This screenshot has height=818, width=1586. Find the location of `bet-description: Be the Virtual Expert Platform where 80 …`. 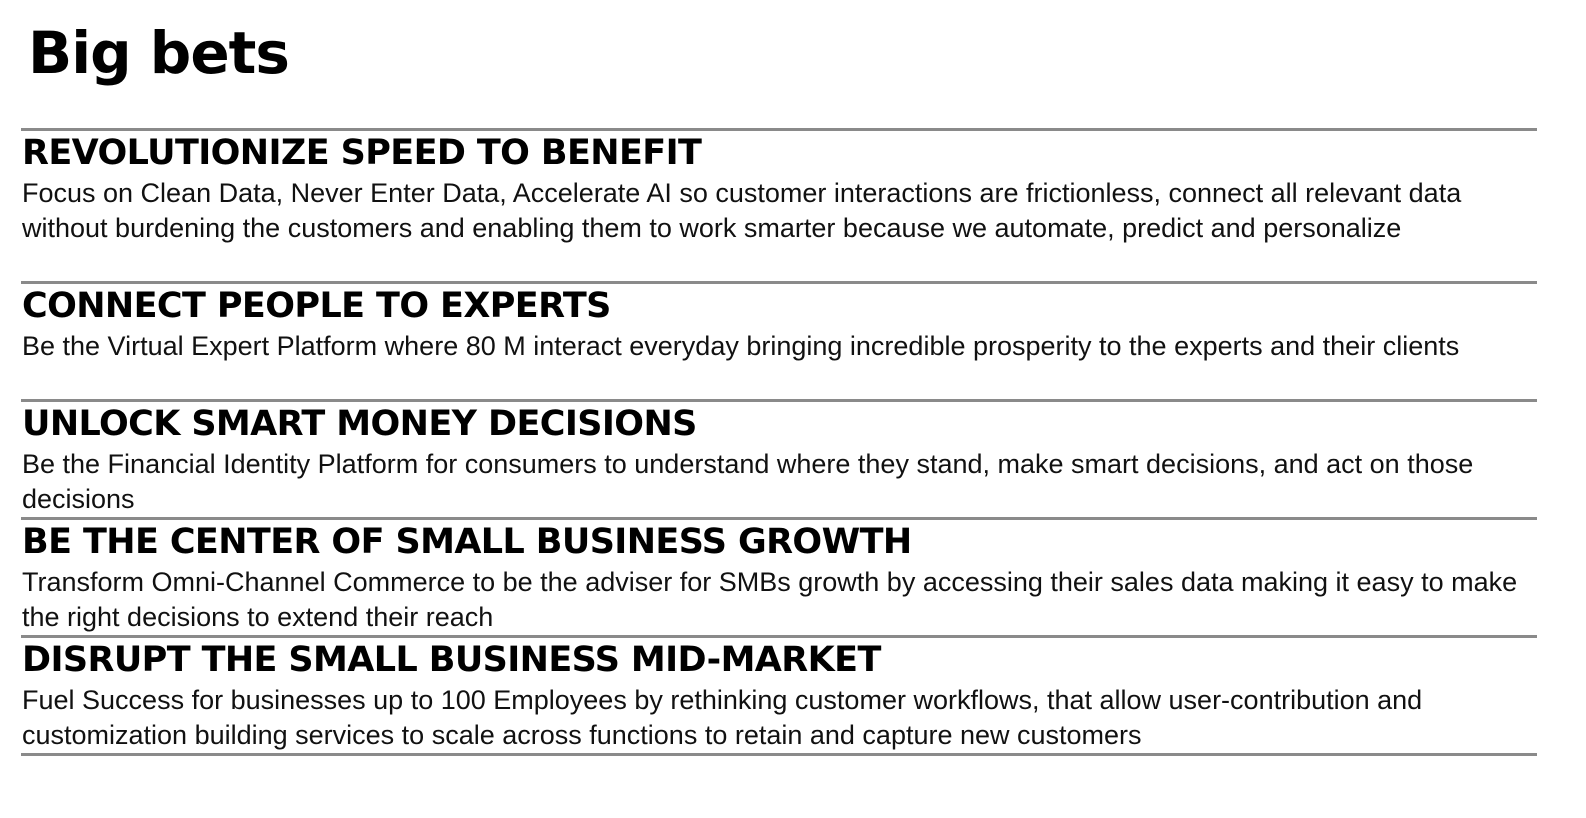

bet-description: Be the Virtual Expert Platform where 80 … is located at coordinates (741, 346).